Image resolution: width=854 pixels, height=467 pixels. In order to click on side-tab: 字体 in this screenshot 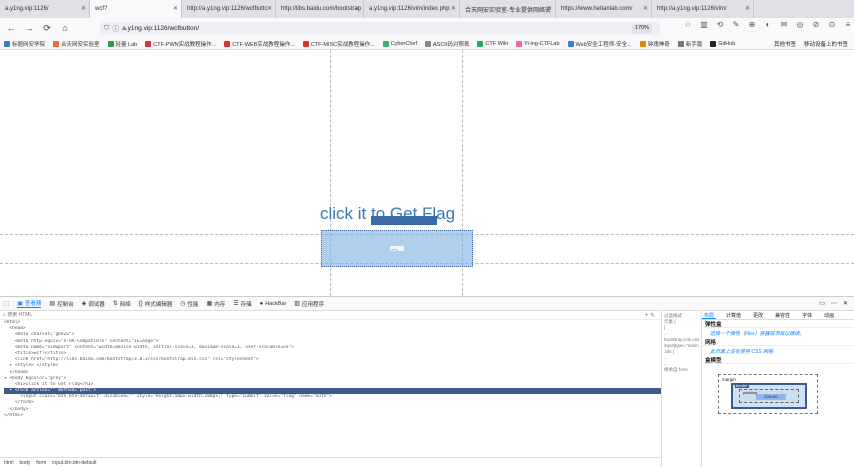, I will do `click(807, 316)`.